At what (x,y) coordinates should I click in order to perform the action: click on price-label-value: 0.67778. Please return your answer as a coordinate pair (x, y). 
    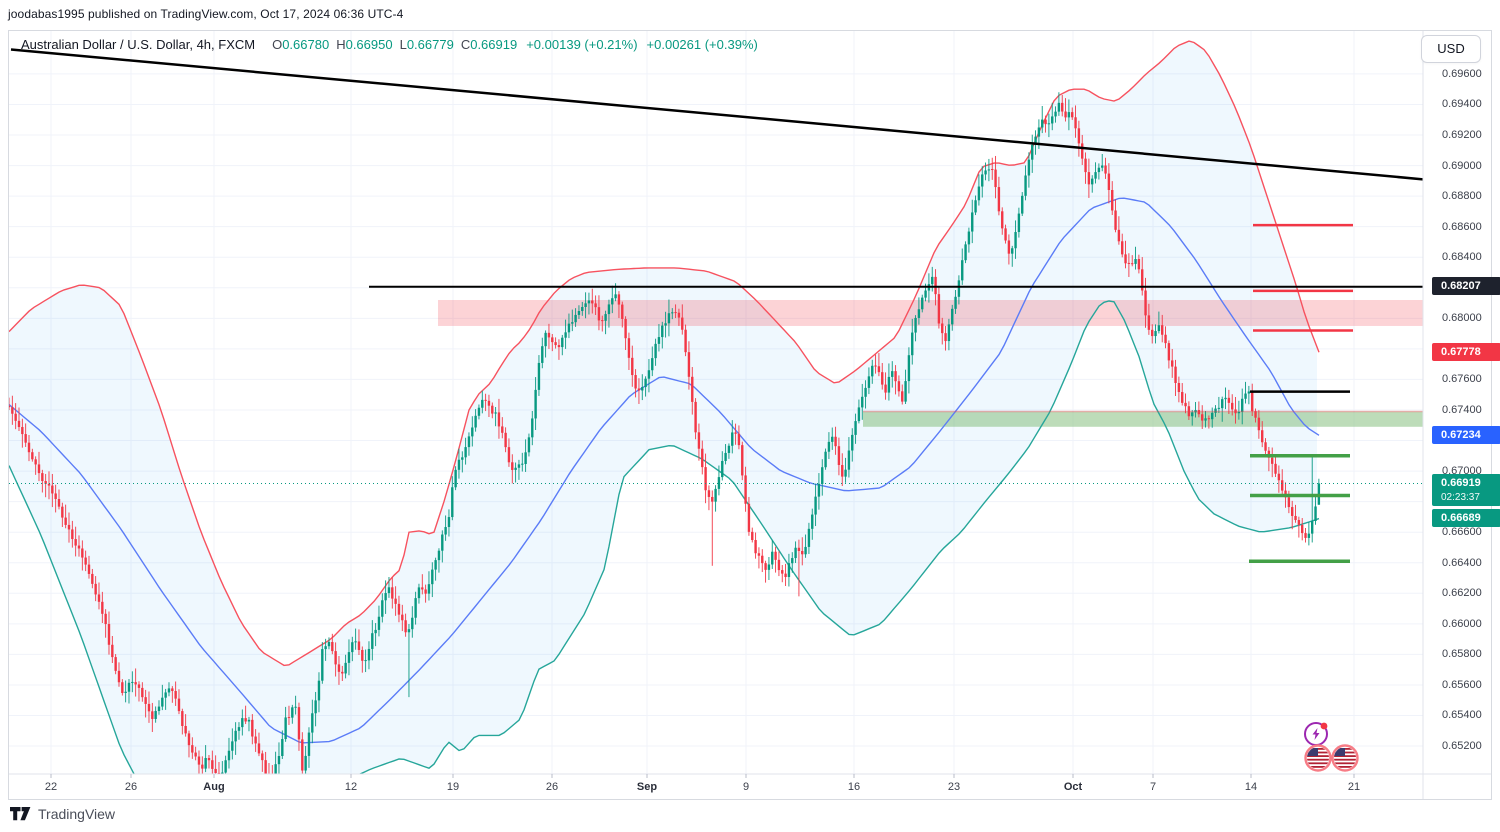
    Looking at the image, I should click on (1461, 351).